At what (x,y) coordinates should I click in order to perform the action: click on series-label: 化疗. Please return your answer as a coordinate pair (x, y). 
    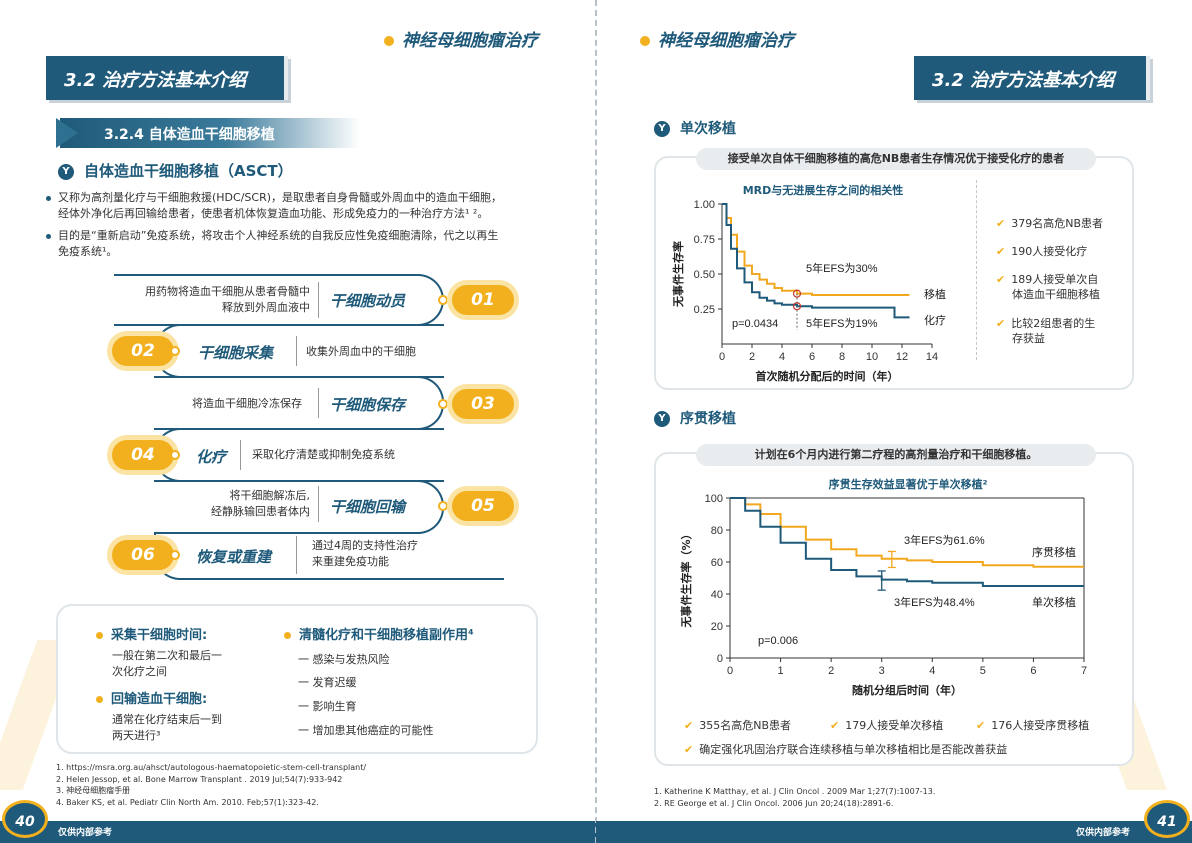
    Looking at the image, I should click on (935, 320).